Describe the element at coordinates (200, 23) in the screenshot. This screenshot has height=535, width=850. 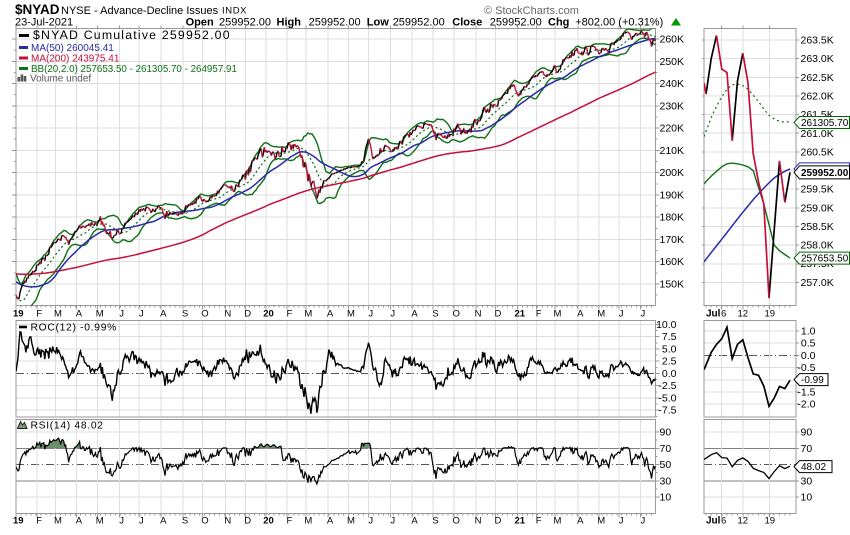
I see `svg-text: Open` at that location.